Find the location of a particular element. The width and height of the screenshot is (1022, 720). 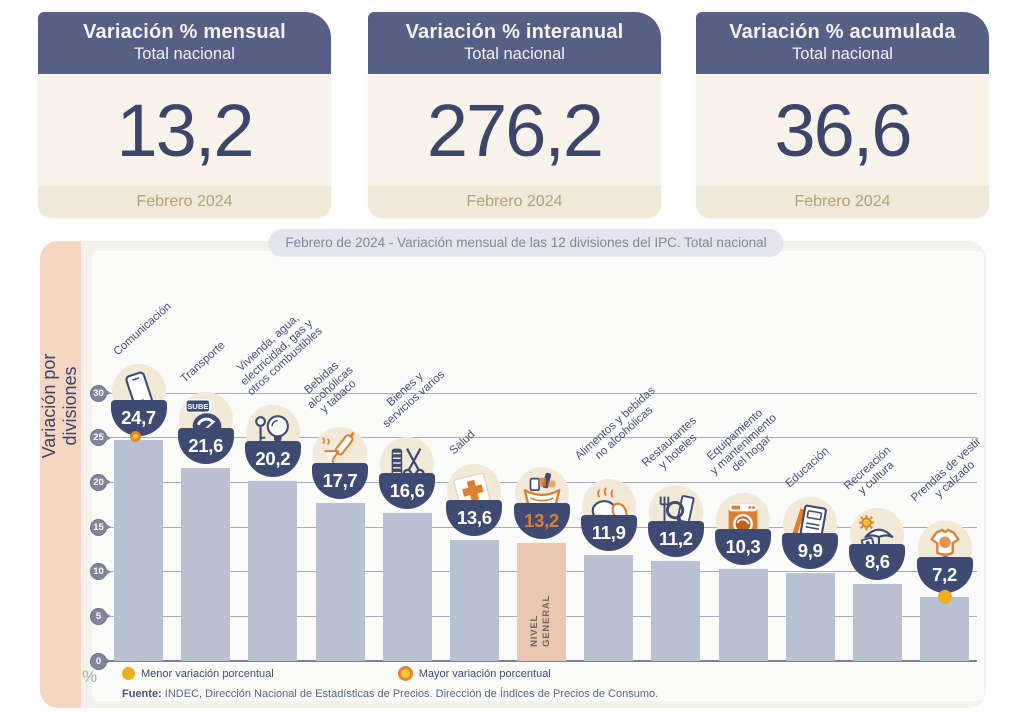

legend-item-max: Mayor variación porcentual is located at coordinates (474, 673).